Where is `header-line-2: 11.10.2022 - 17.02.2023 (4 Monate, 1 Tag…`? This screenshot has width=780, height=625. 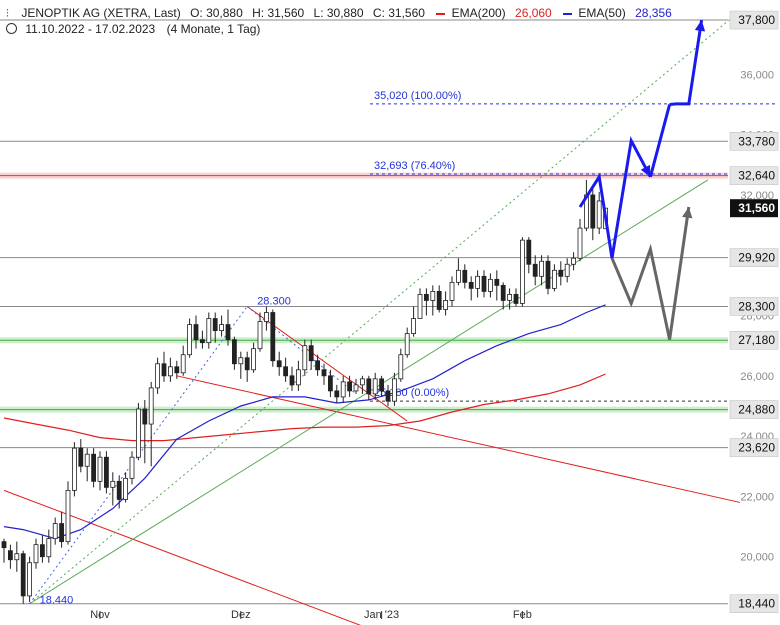 header-line-2: 11.10.2022 - 17.02.2023 (4 Monate, 1 Tag… is located at coordinates (133, 29).